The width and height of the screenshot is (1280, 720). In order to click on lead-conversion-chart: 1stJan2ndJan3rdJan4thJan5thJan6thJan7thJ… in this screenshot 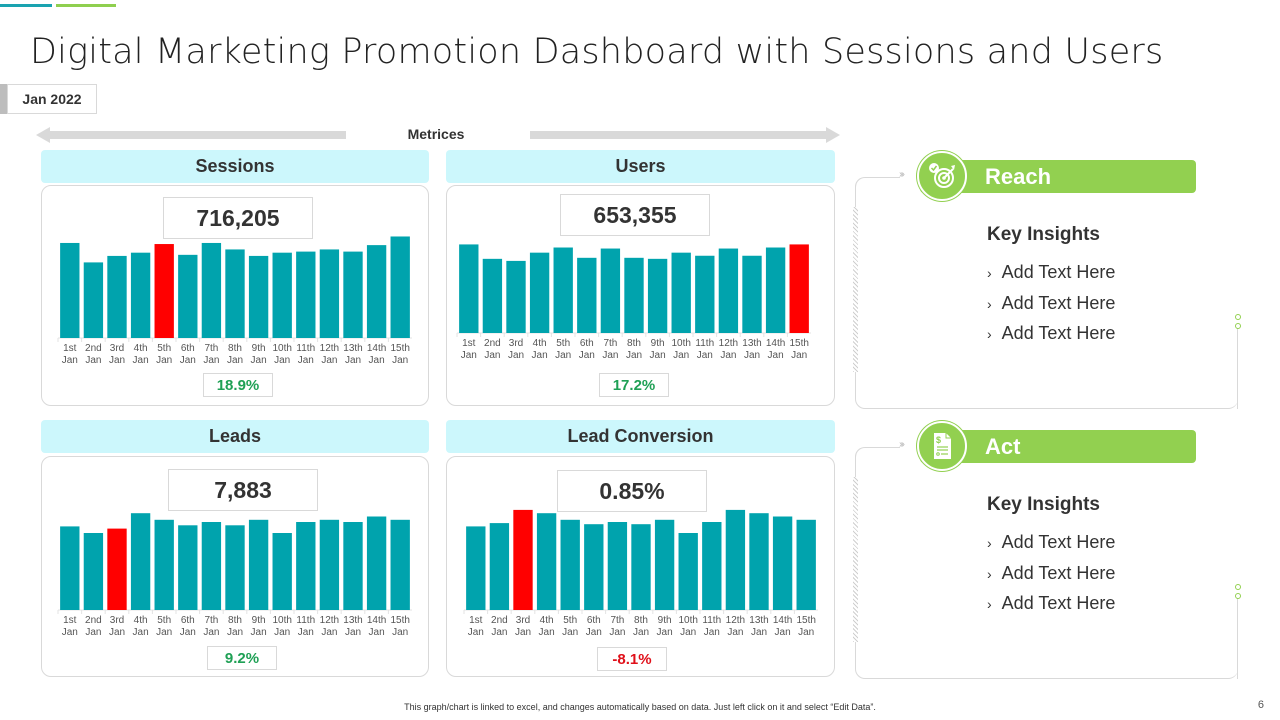, I will do `click(640, 572)`.